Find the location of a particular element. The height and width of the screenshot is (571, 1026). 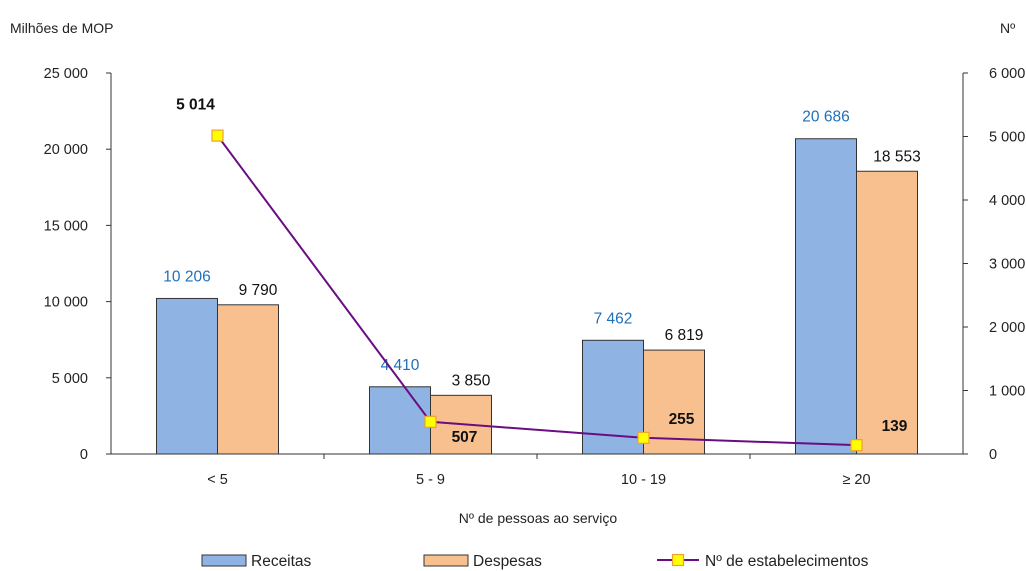

y-tick-label: 15 000 is located at coordinates (66, 226).